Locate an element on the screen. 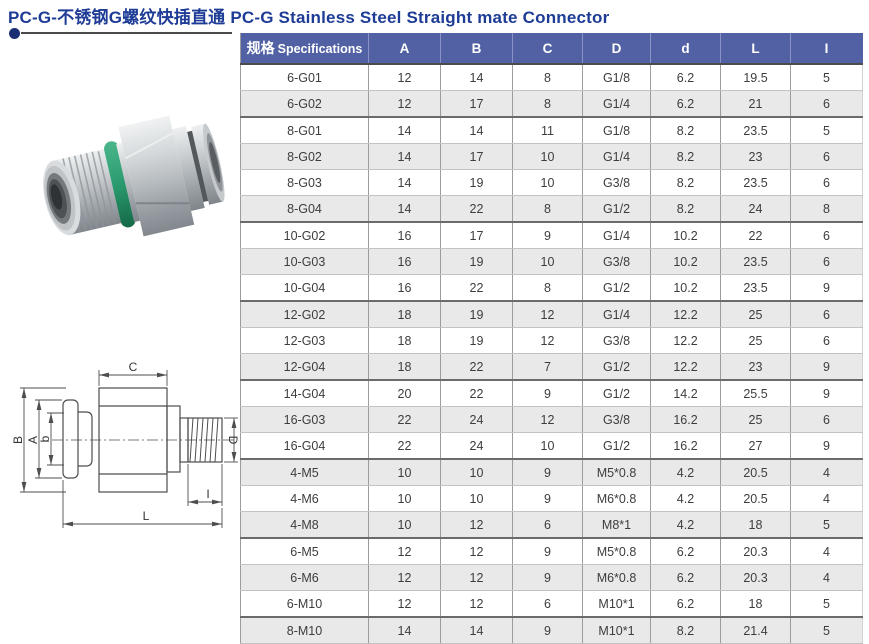  dim-label-a: A is located at coordinates (33, 440).